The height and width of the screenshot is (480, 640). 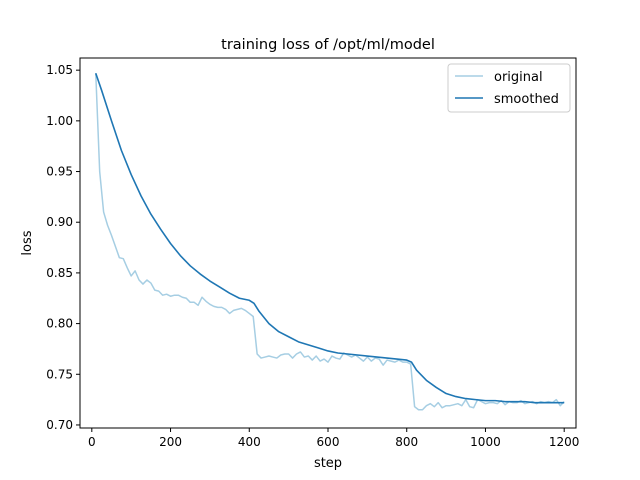 I want to click on y-tick-label: 0.75, so click(x=59, y=374).